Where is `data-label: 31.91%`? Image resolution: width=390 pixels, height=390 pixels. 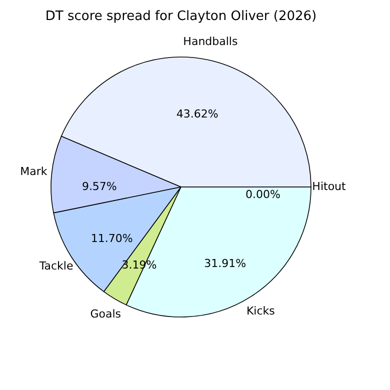
data-label: 31.91% is located at coordinates (225, 263).